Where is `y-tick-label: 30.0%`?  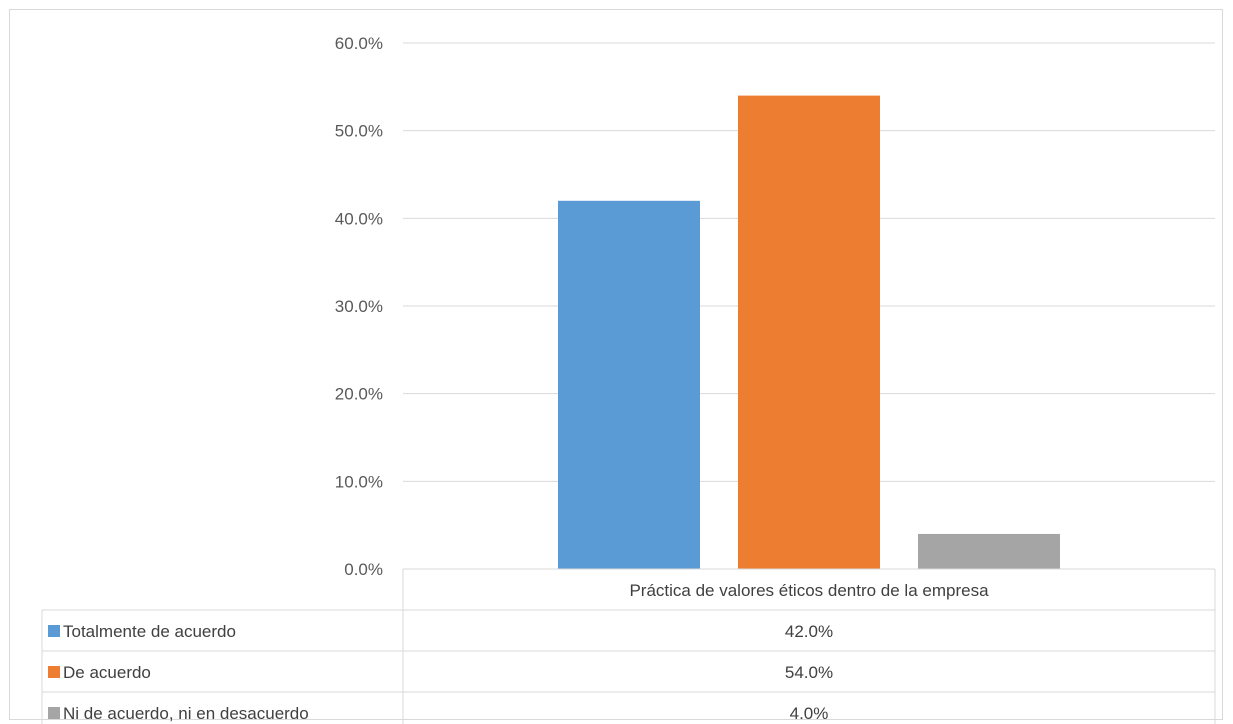 y-tick-label: 30.0% is located at coordinates (359, 306).